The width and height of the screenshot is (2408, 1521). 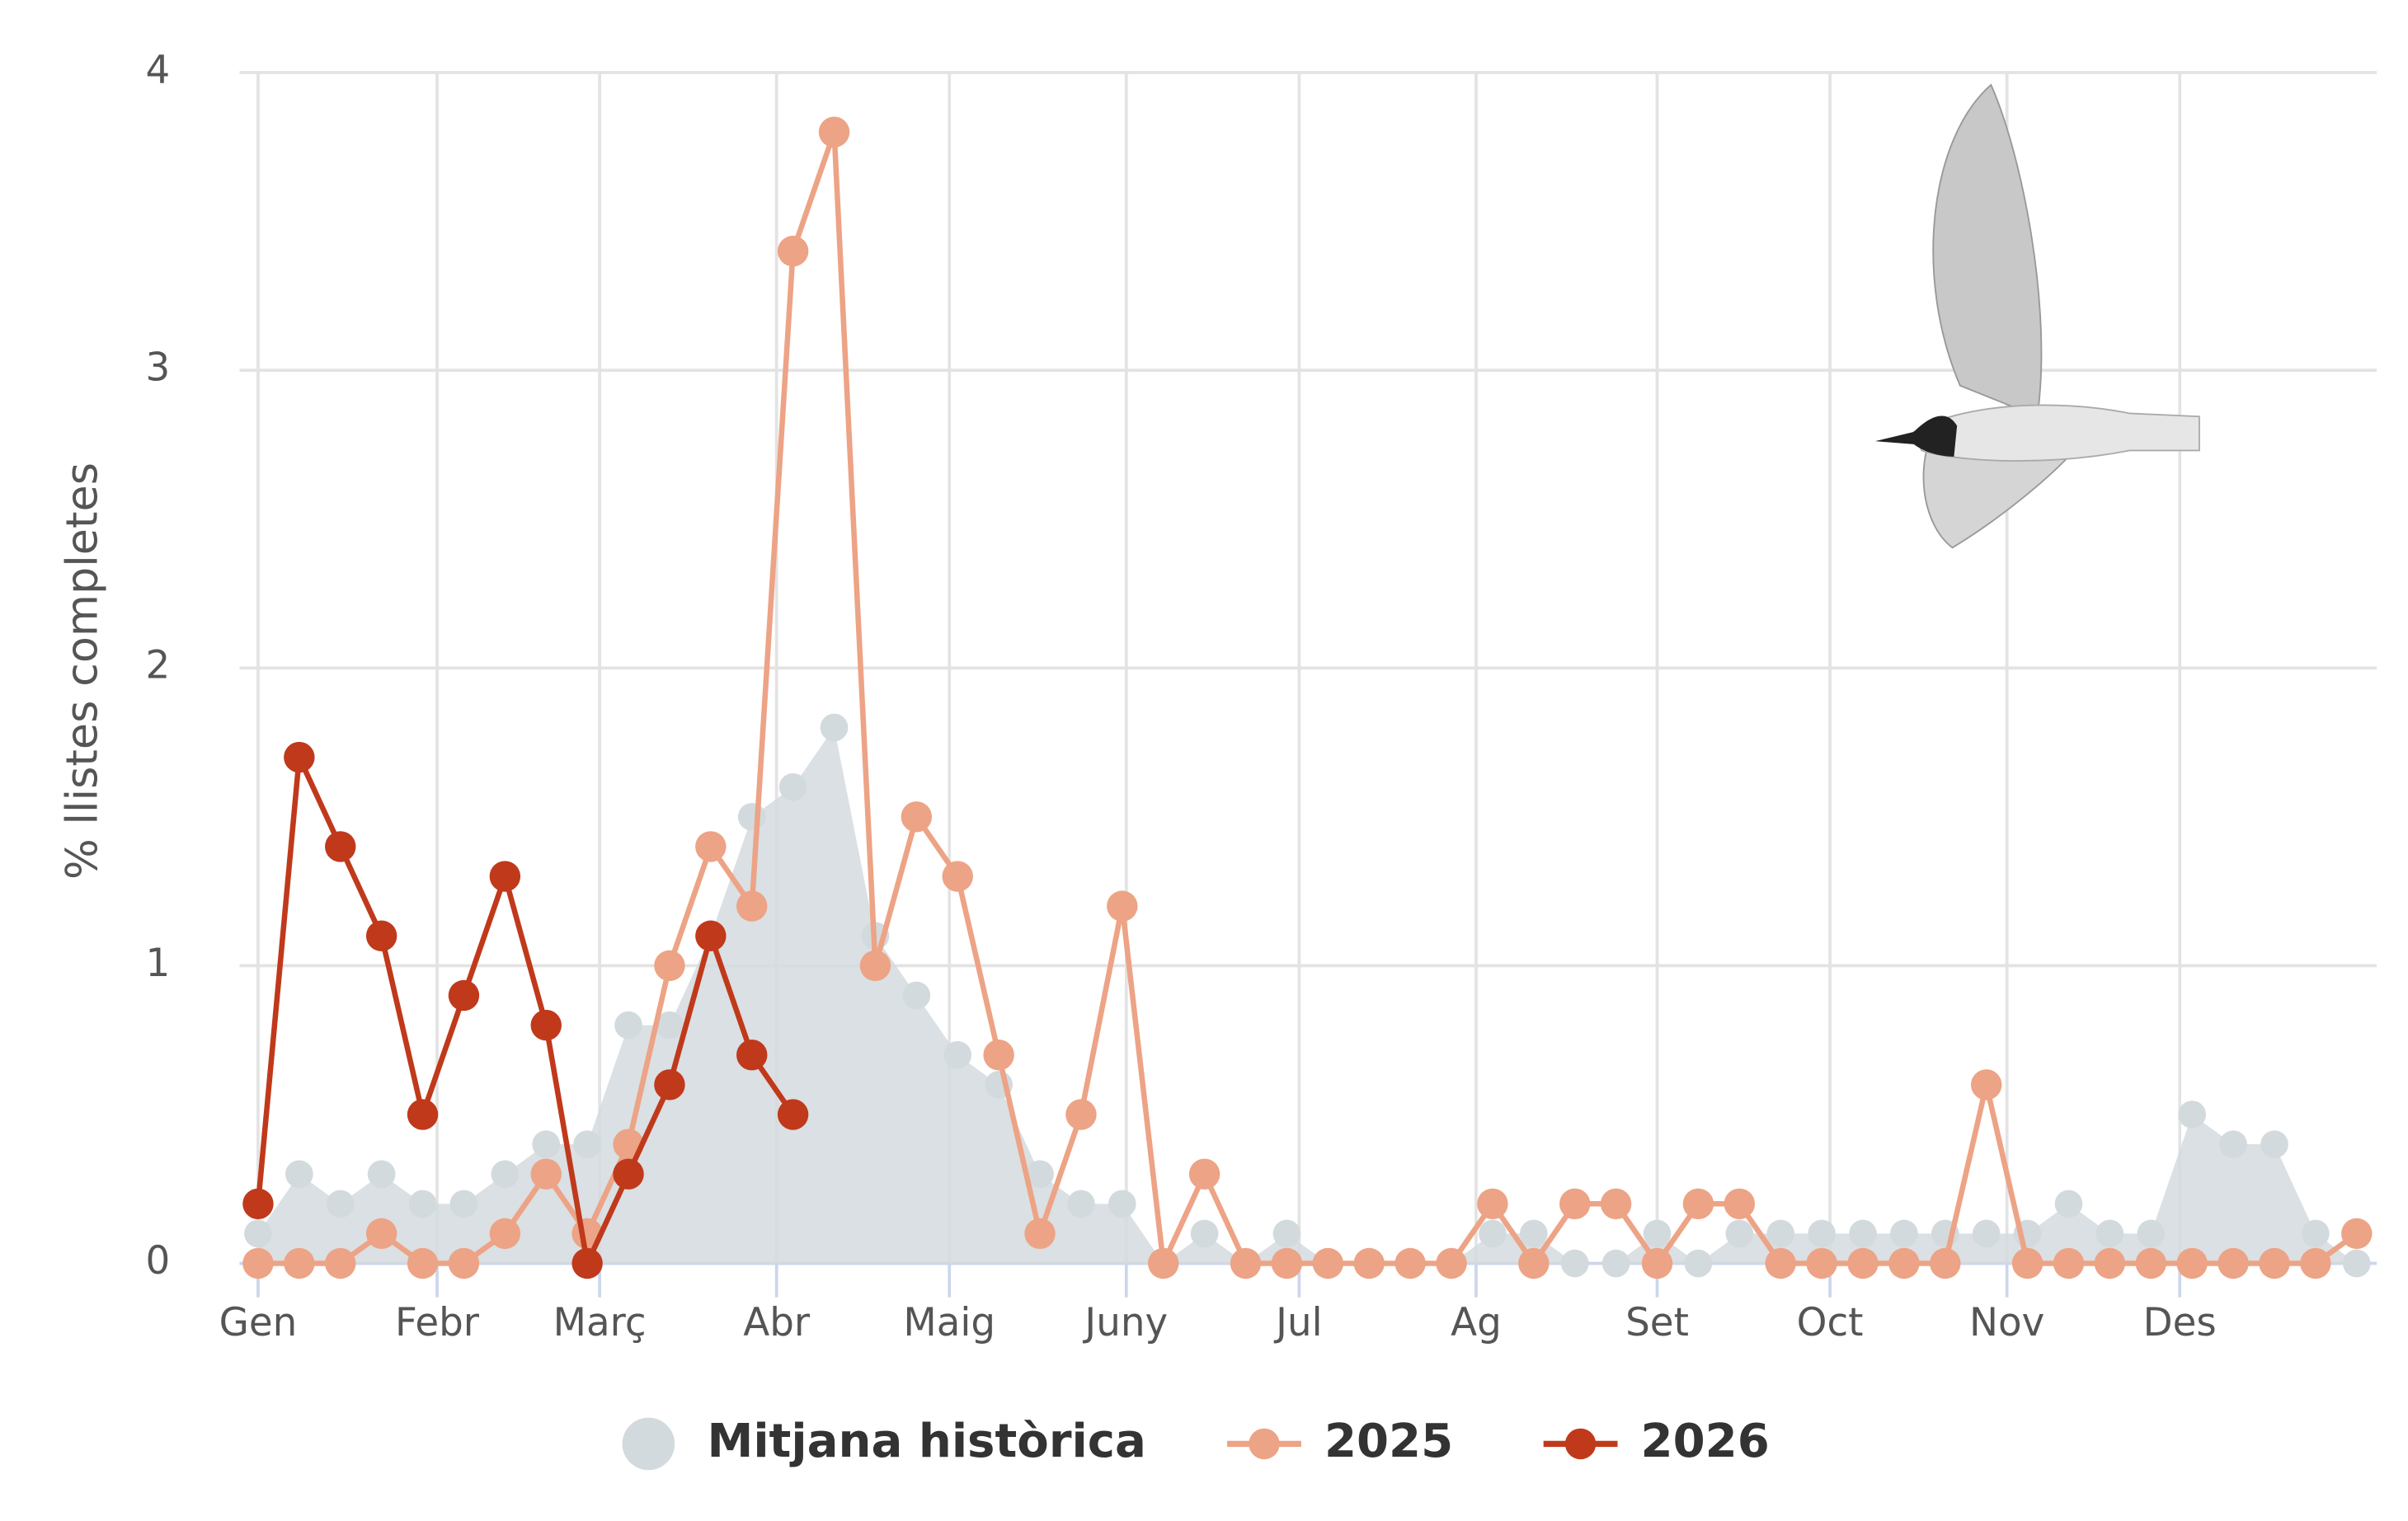 What do you see at coordinates (949, 1323) in the screenshot?
I see `x-tick-label: Maig` at bounding box center [949, 1323].